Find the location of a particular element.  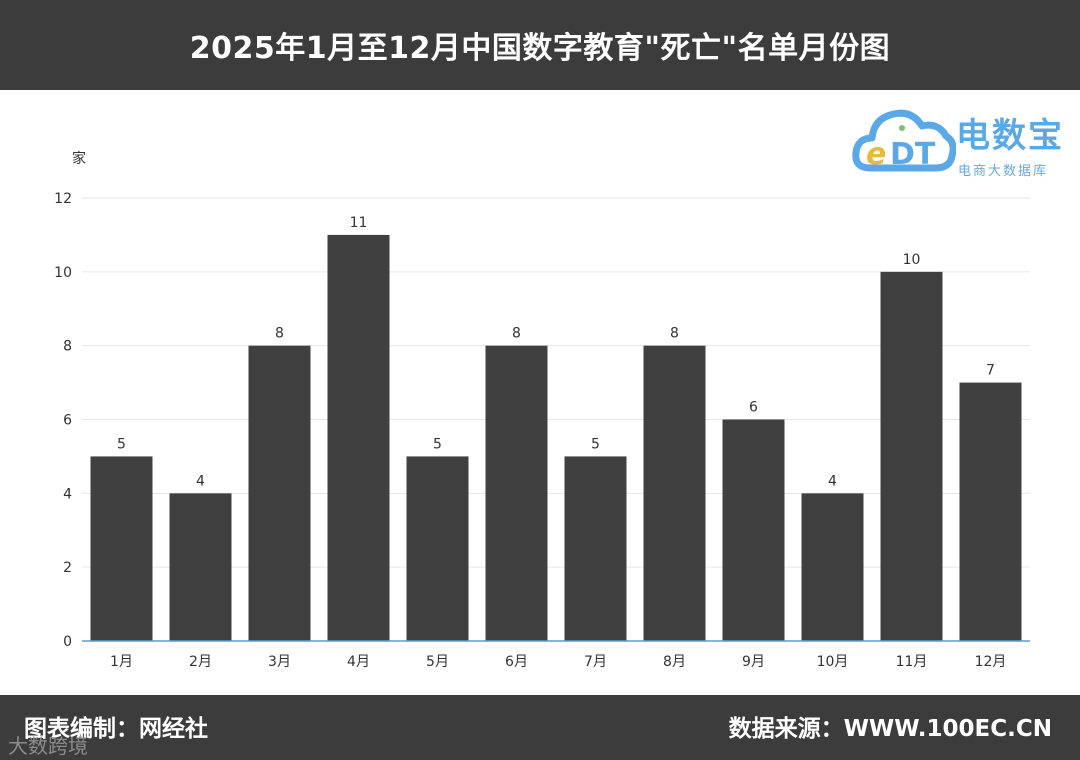

y-tick-label: 12 is located at coordinates (63, 199).